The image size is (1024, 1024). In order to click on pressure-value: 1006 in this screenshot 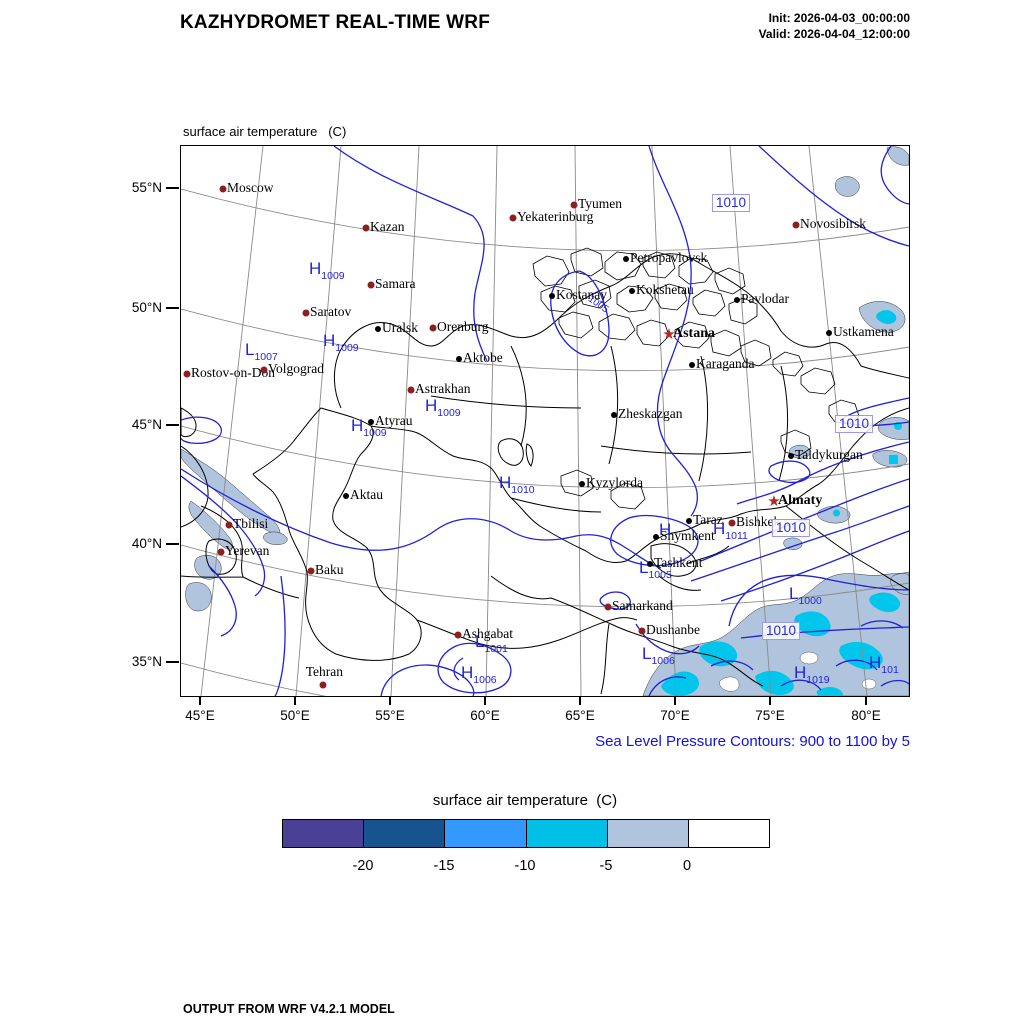, I will do `click(485, 680)`.